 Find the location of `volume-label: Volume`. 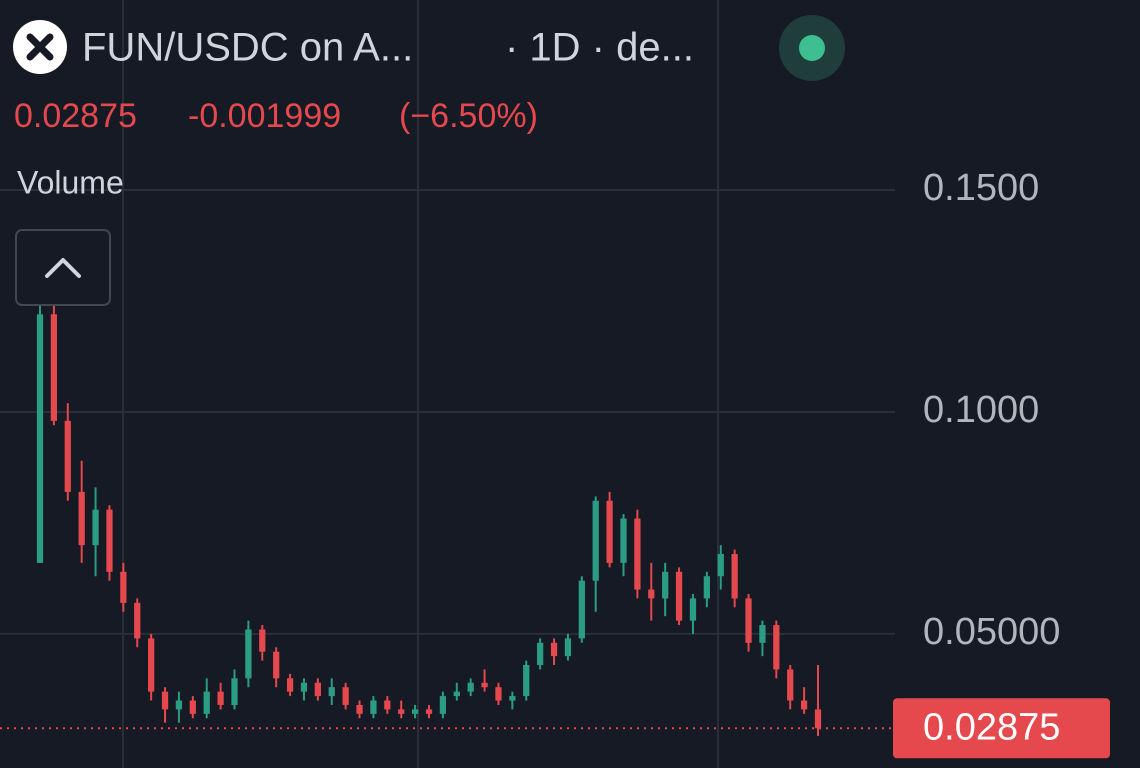

volume-label: Volume is located at coordinates (70, 182).